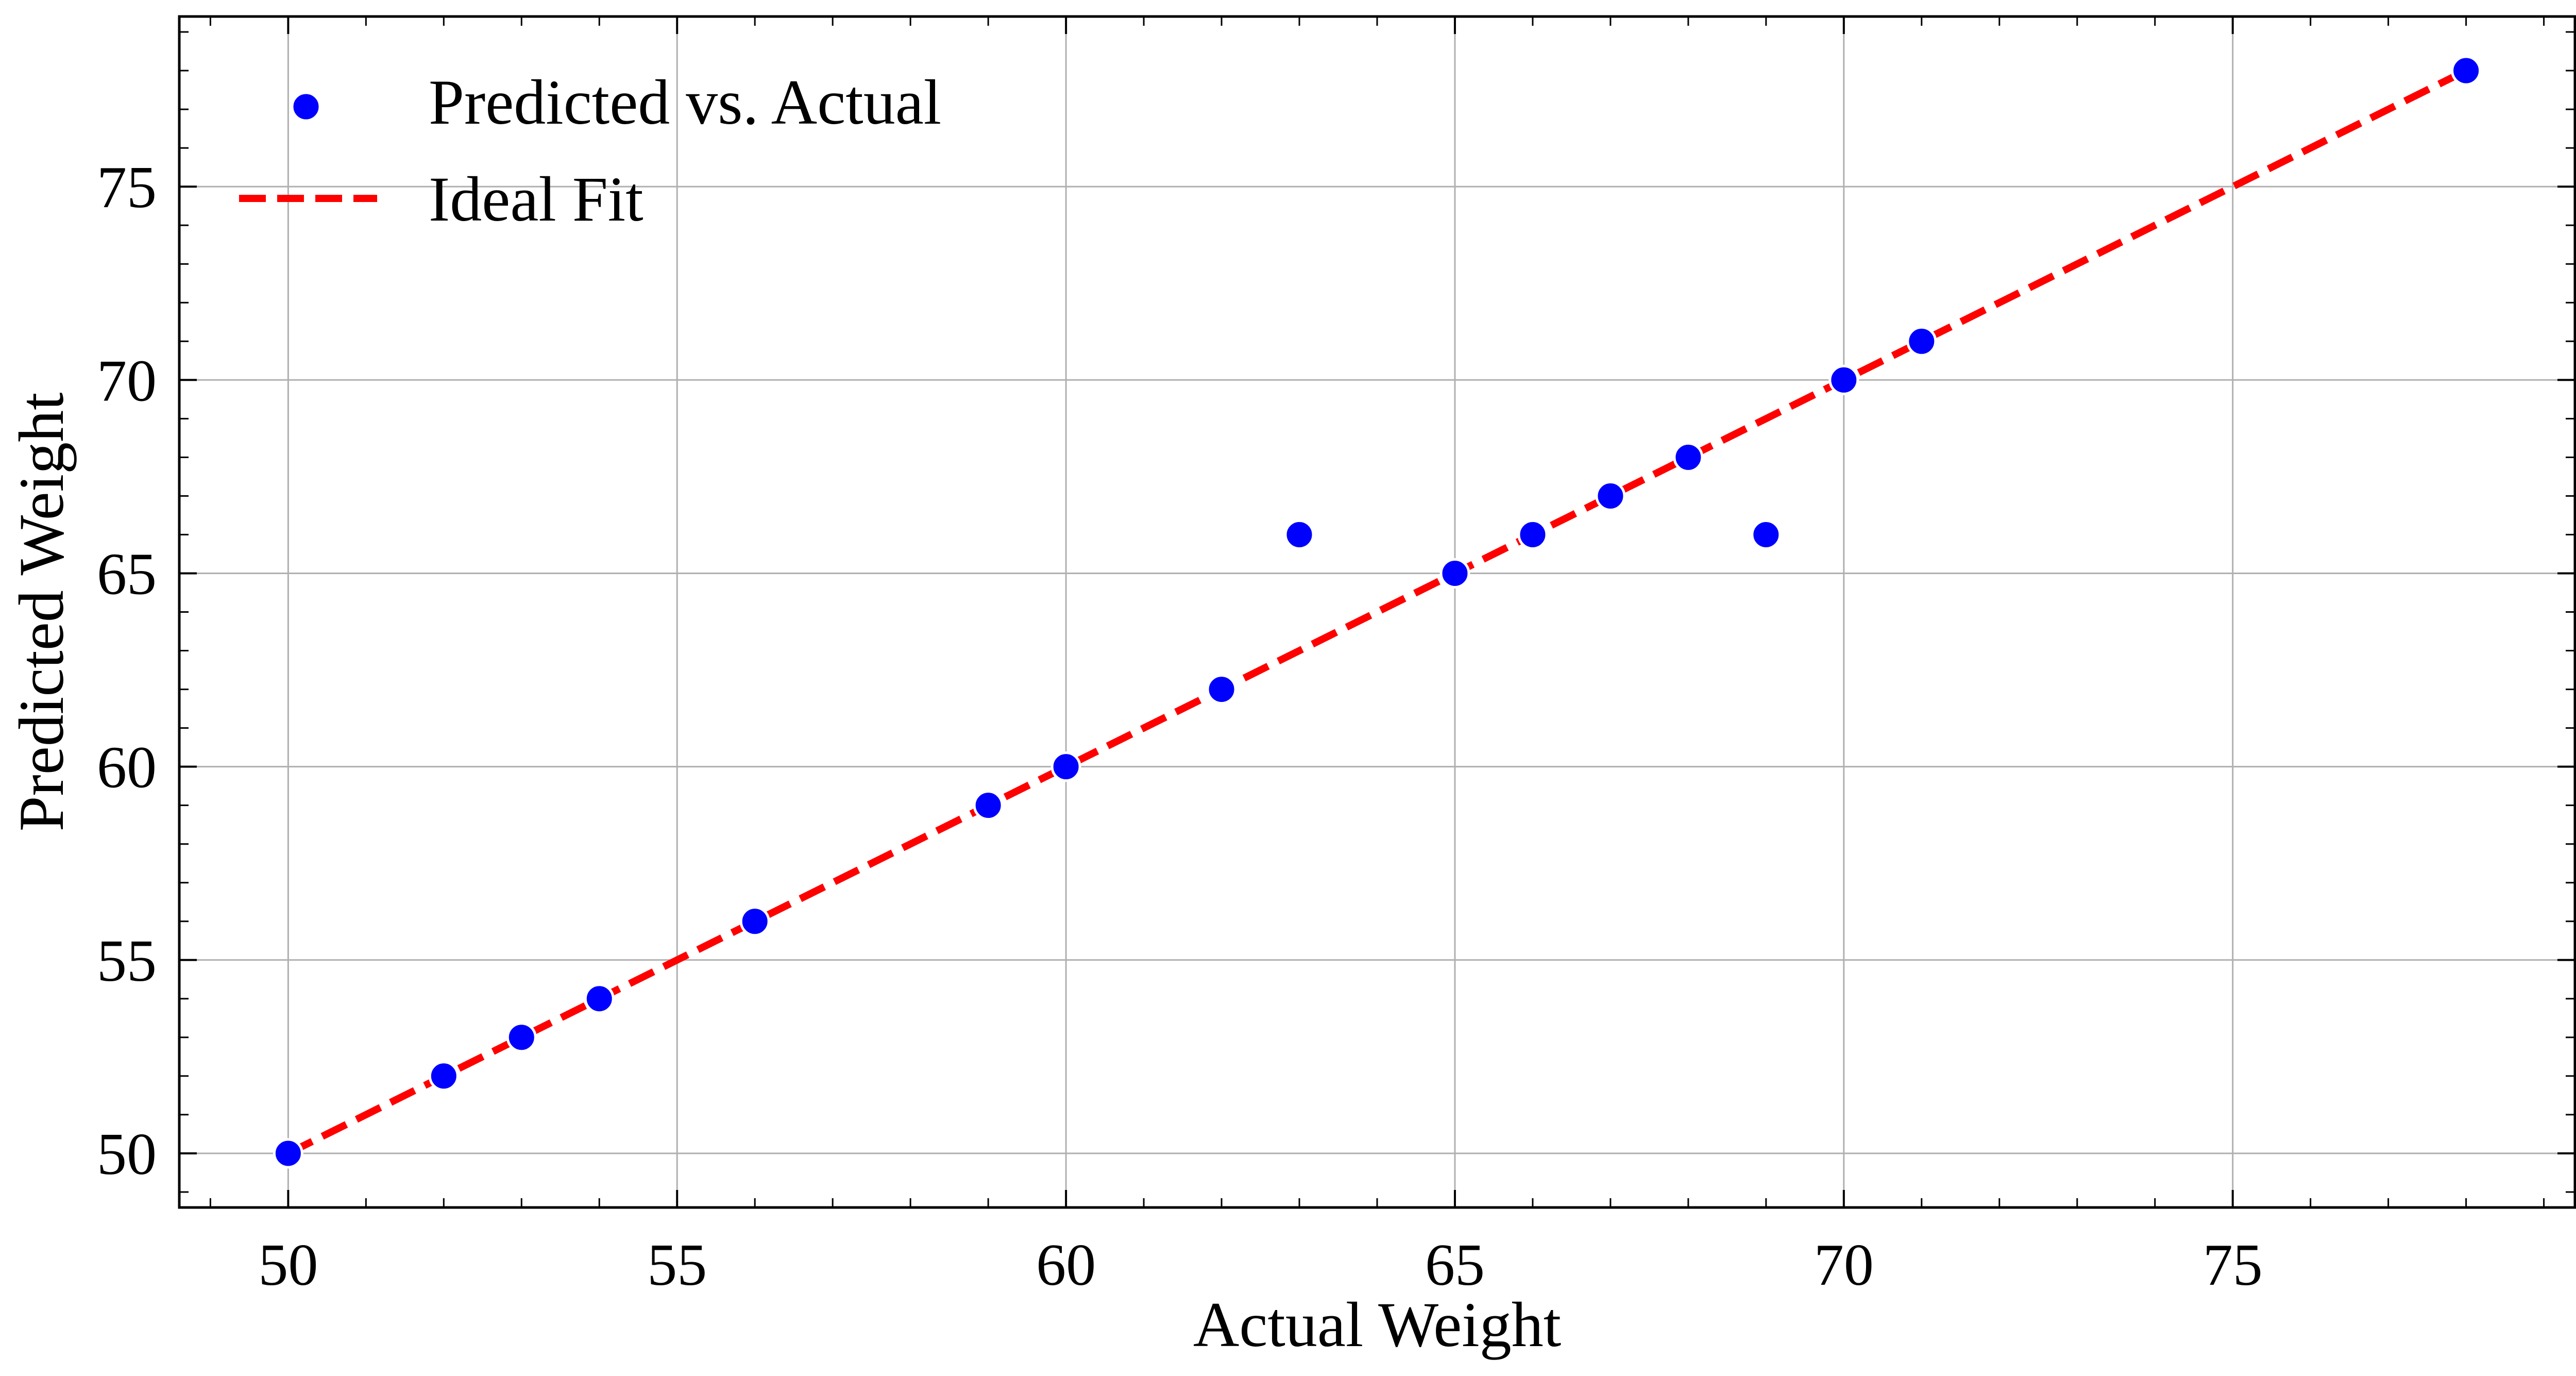  Describe the element at coordinates (306, 106) in the screenshot. I see `legend-marker-predicted-vs-actual` at that location.